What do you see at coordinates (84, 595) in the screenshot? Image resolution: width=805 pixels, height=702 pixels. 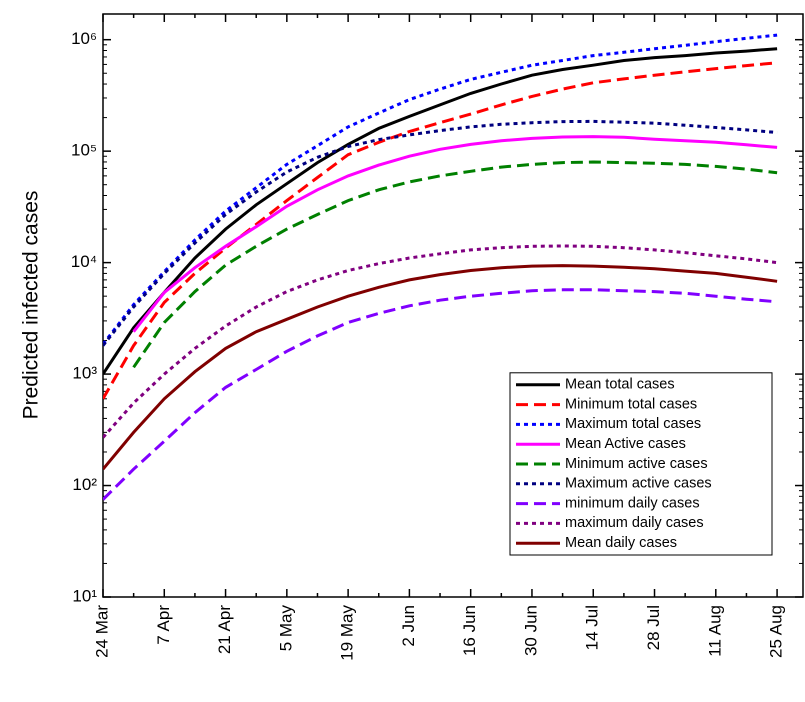 I see `y-tick-label: 10¹` at bounding box center [84, 595].